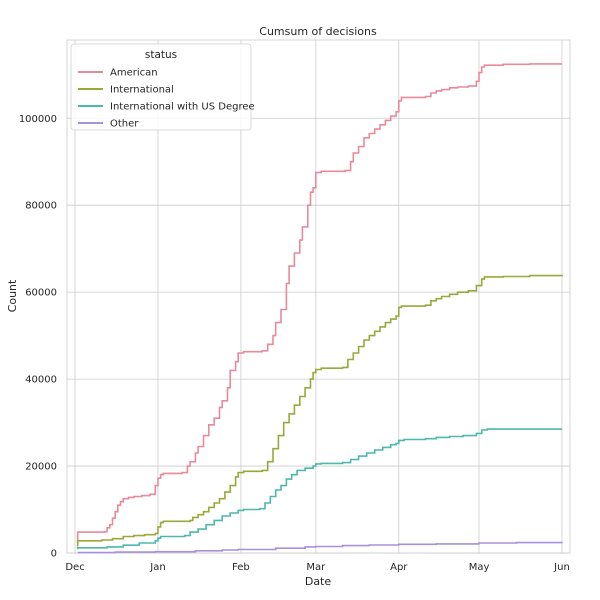  Describe the element at coordinates (142, 90) in the screenshot. I see `legend-label-international: International` at that location.